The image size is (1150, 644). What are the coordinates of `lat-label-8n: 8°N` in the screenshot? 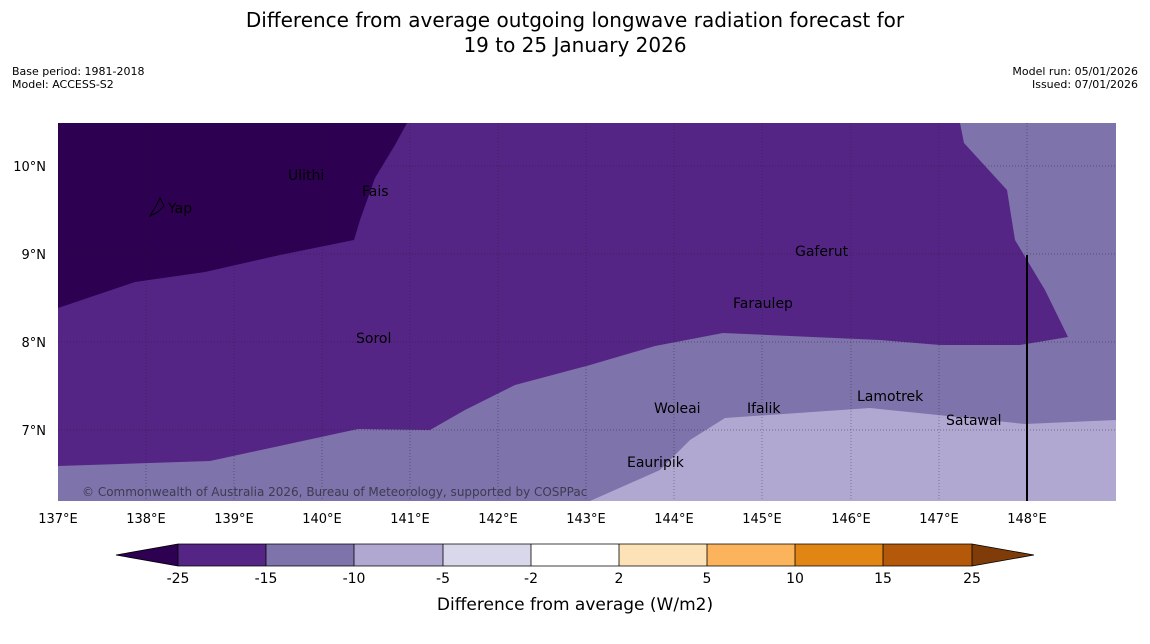 It's located at (34, 343).